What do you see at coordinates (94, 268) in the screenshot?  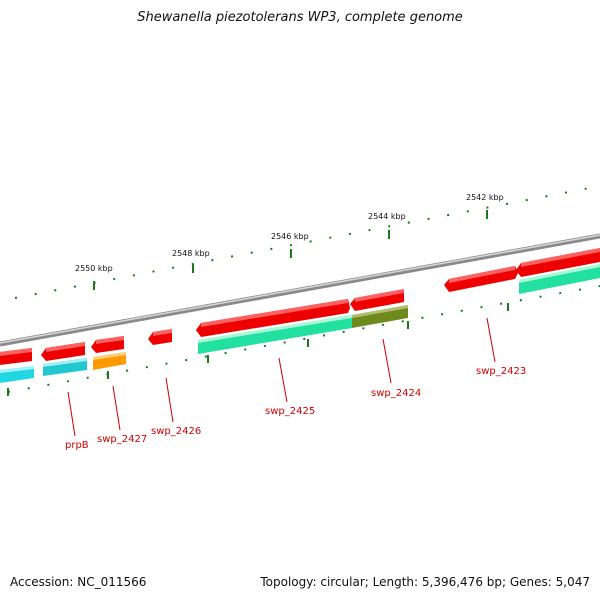 I see `scale-label-2550: 2550 kbp` at bounding box center [94, 268].